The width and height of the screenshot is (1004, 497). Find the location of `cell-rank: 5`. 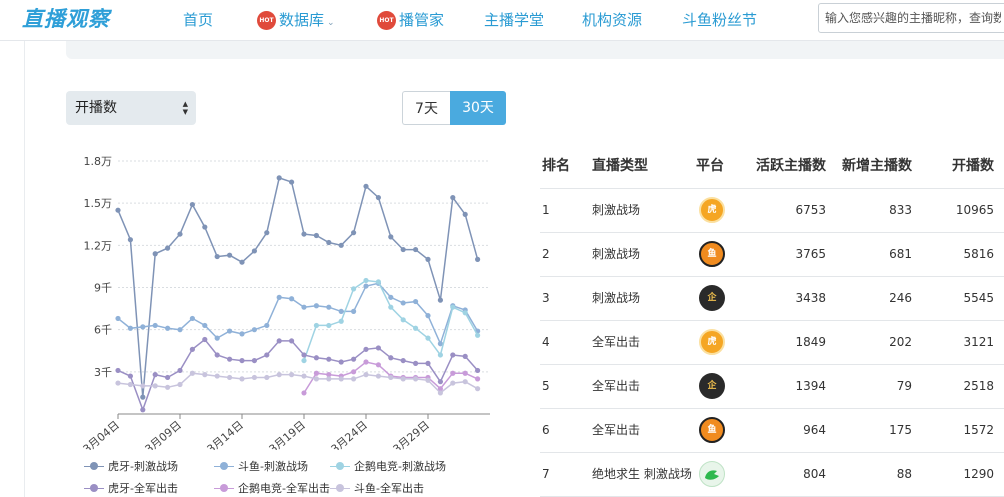

cell-rank: 5 is located at coordinates (546, 386).